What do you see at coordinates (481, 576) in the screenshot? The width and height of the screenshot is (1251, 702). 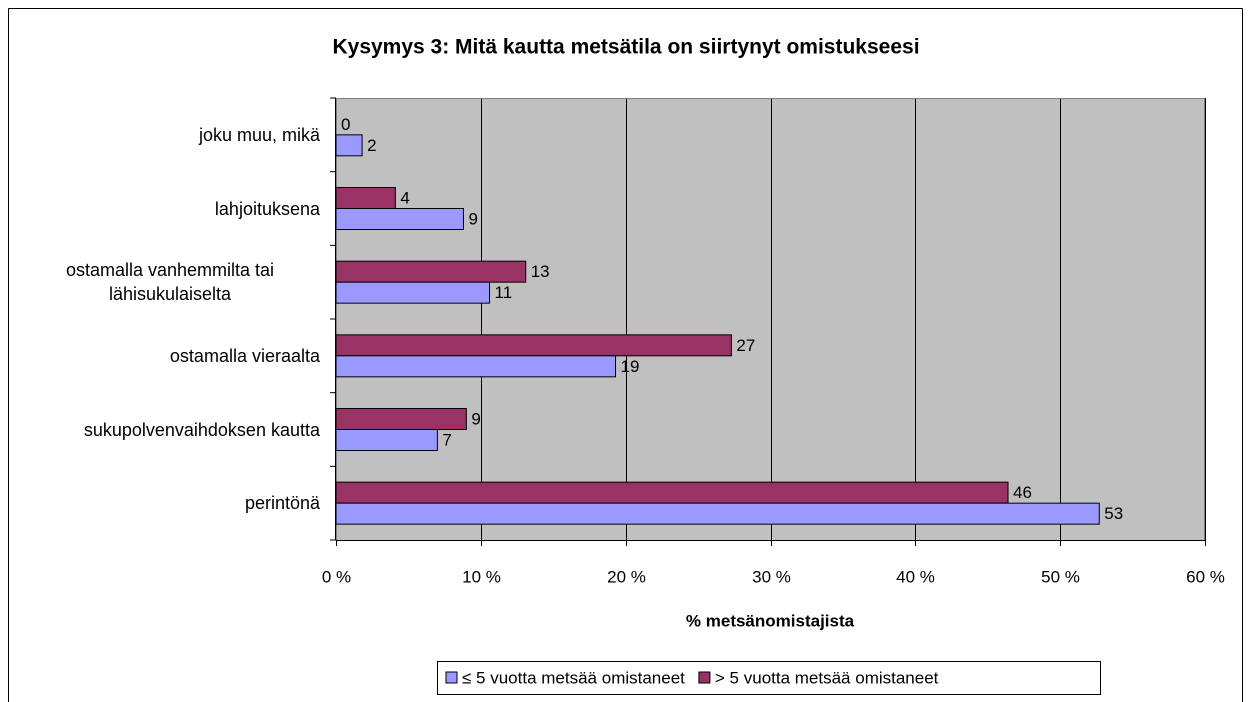 I see `x-tick-label: 10 %` at bounding box center [481, 576].